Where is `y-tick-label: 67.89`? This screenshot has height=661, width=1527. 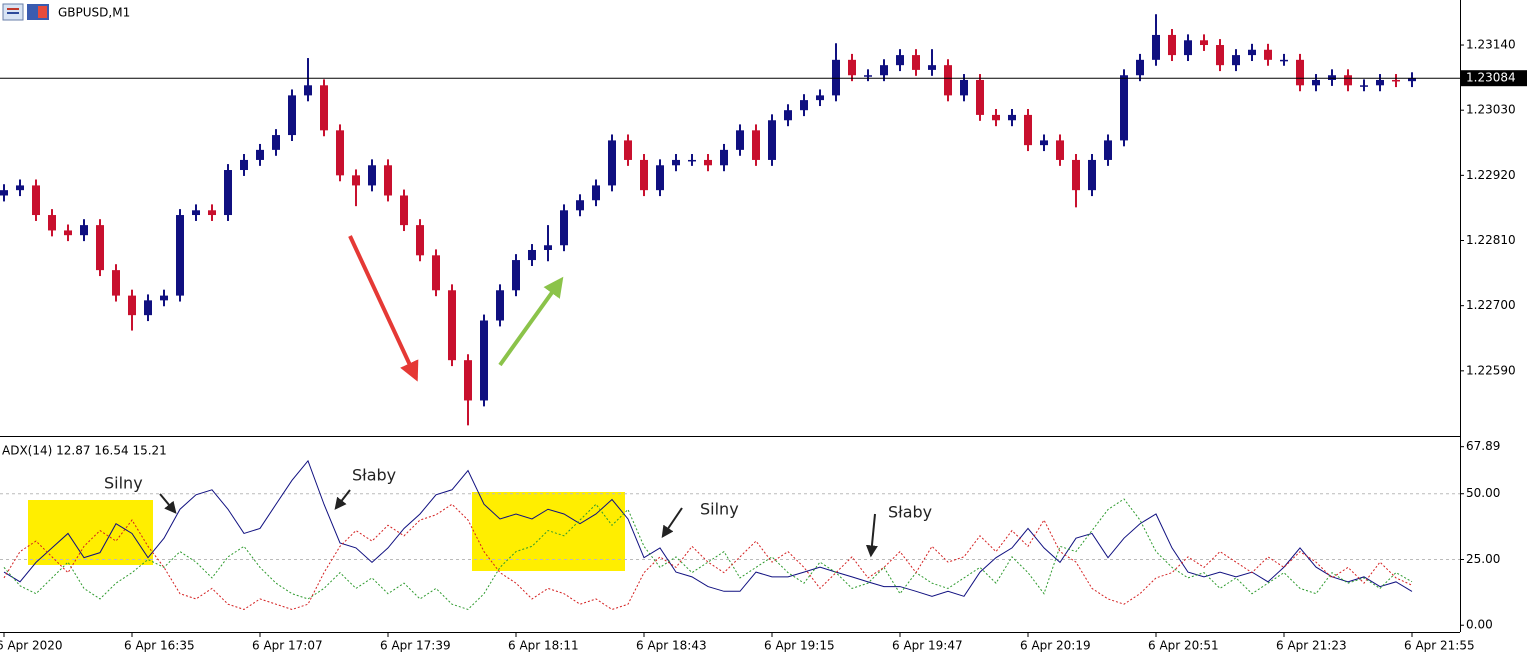 y-tick-label: 67.89 is located at coordinates (1483, 446).